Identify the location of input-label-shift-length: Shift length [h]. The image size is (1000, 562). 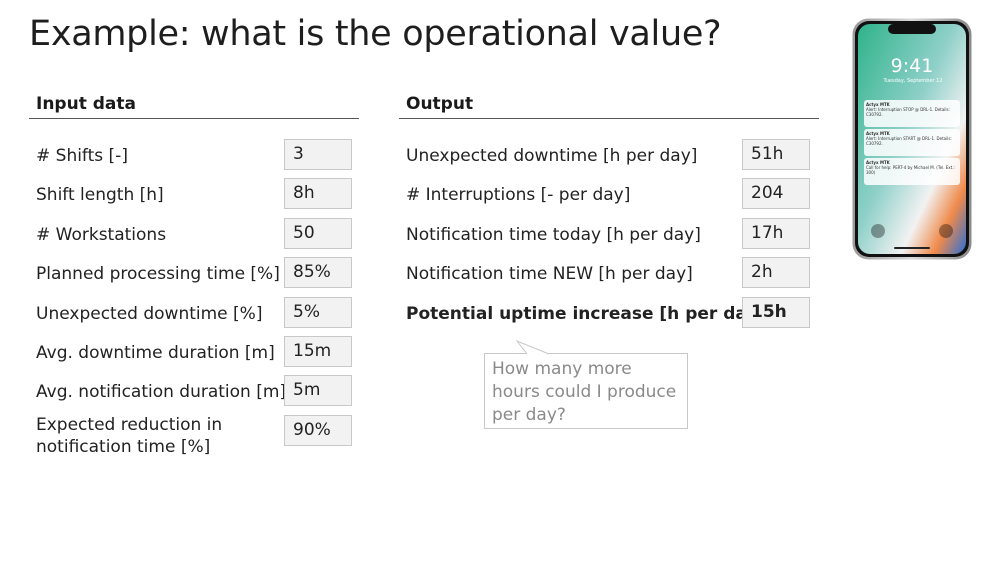
(100, 195).